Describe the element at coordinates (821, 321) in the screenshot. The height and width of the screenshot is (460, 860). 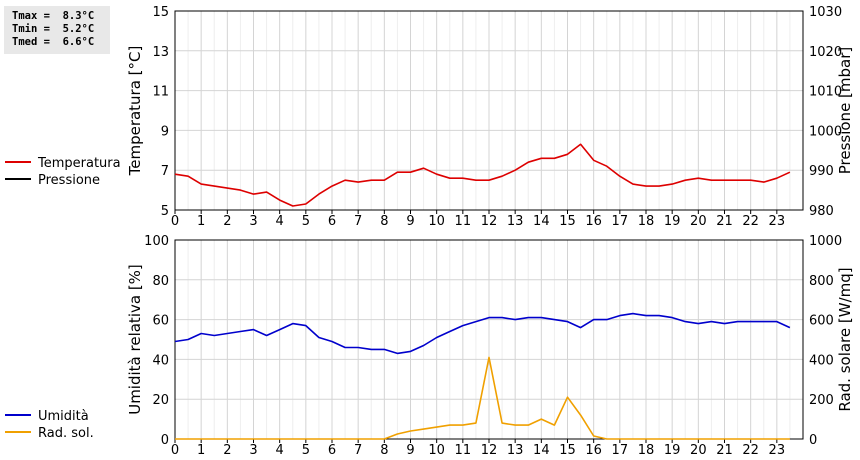
I see `y-tick-label-right: 600` at that location.